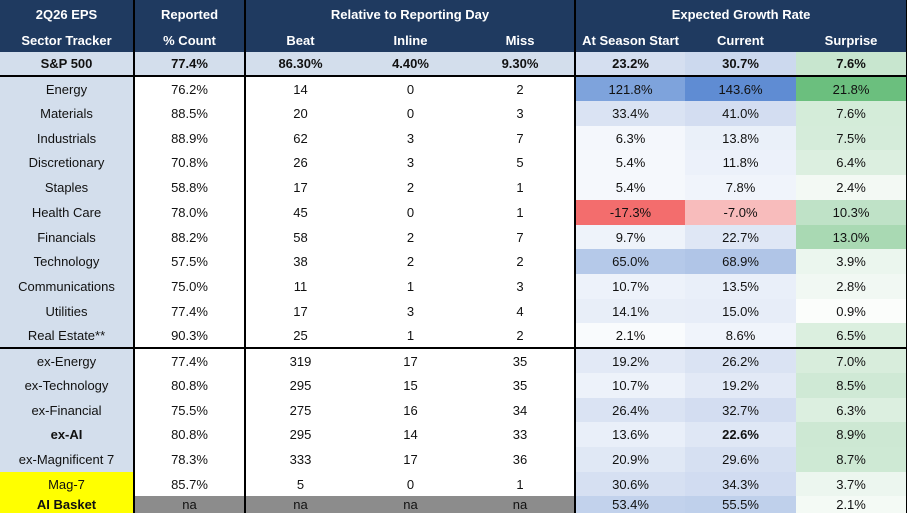  Describe the element at coordinates (630, 311) in the screenshot. I see `season-start-growth-cell: 14.1%` at that location.